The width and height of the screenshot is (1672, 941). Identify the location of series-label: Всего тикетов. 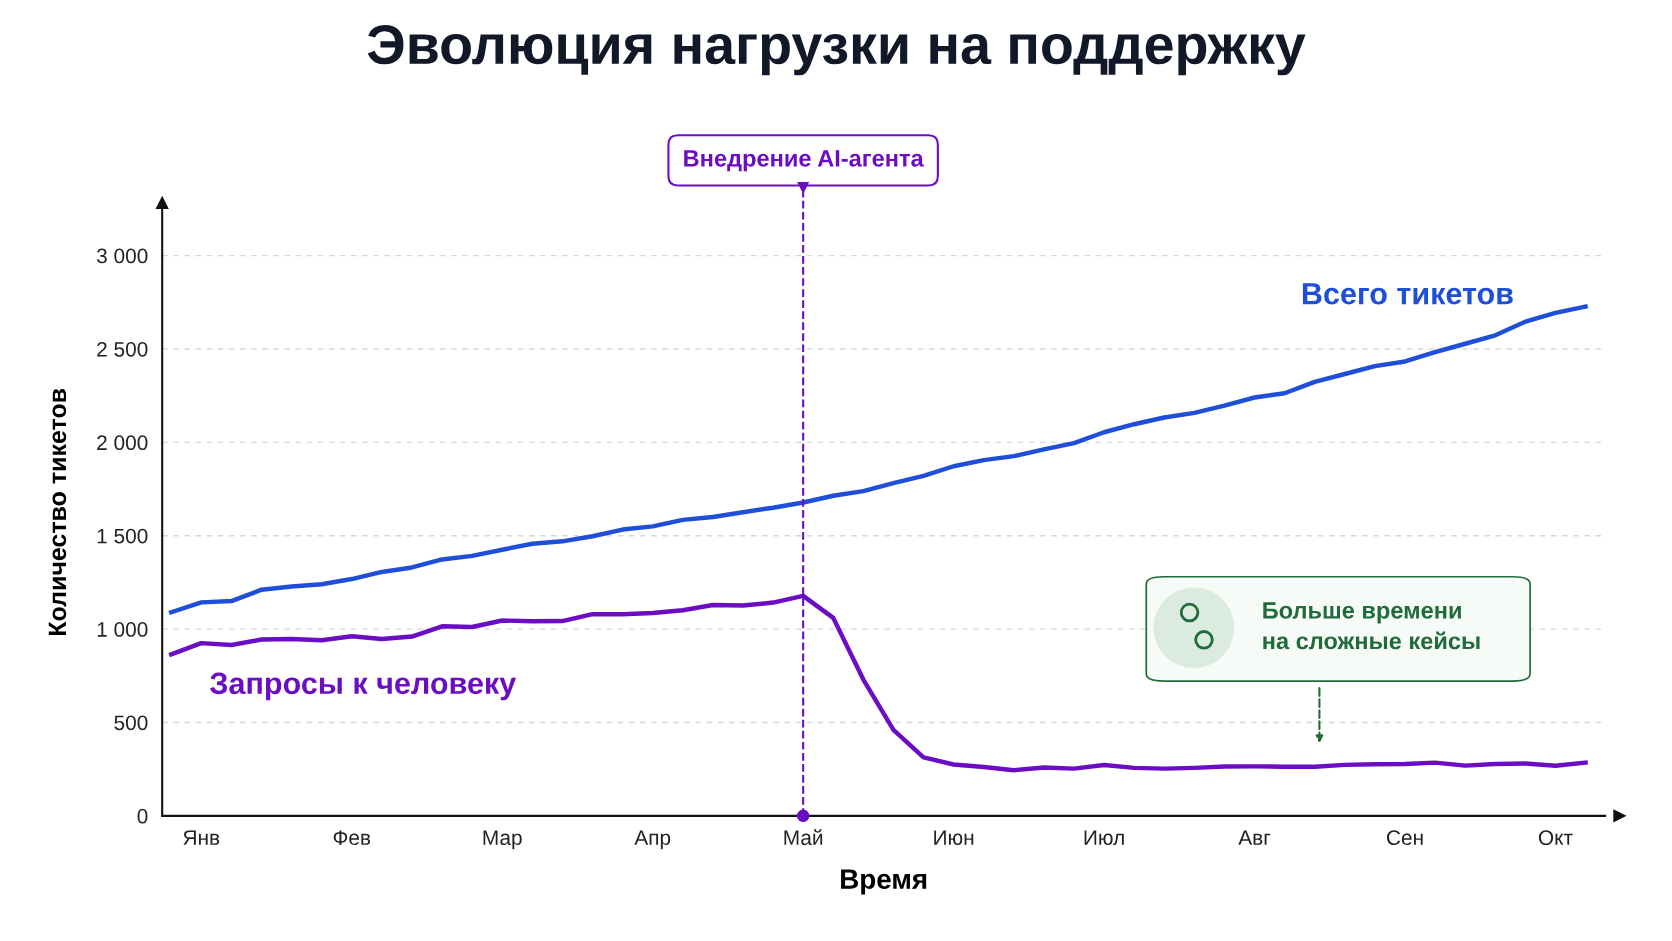
(1407, 294).